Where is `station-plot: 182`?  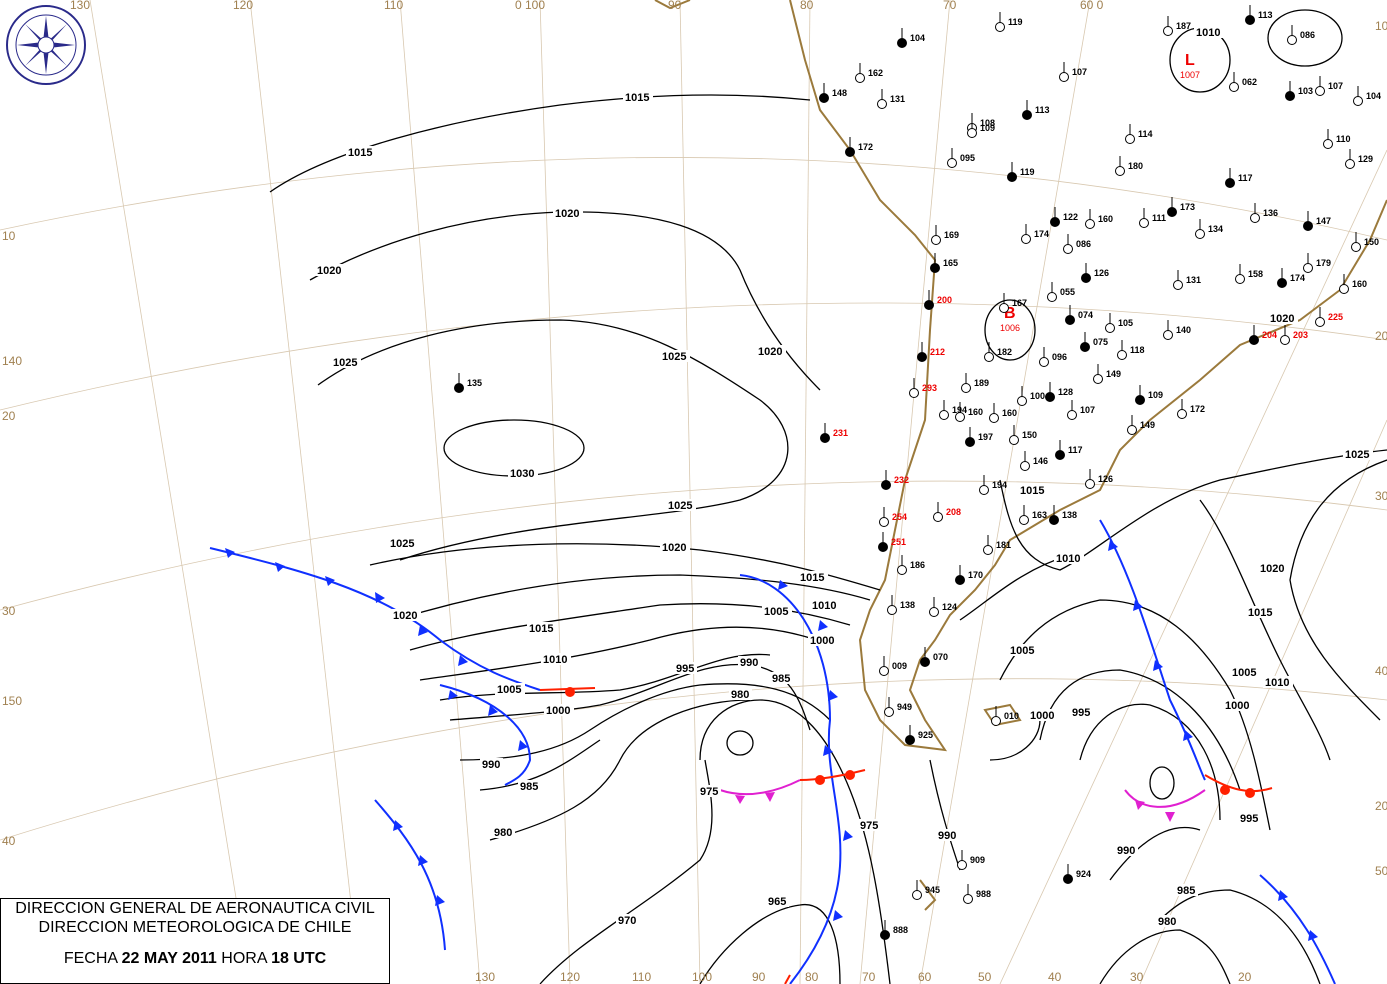 station-plot: 182 is located at coordinates (998, 352).